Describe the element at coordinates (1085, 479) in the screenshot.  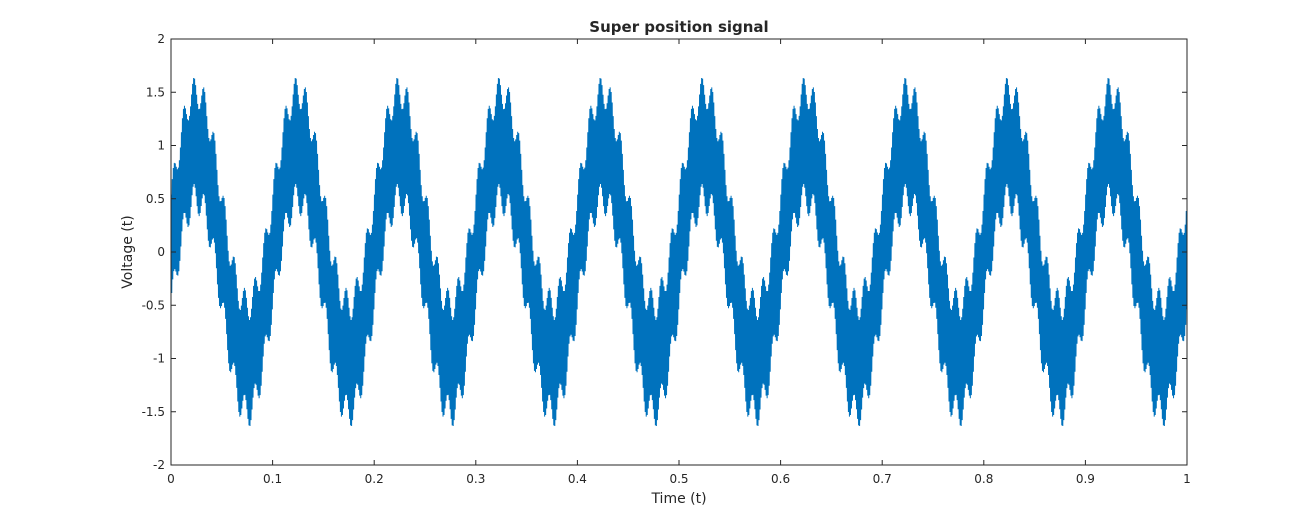
I see `x-tick-label: 0.9` at that location.